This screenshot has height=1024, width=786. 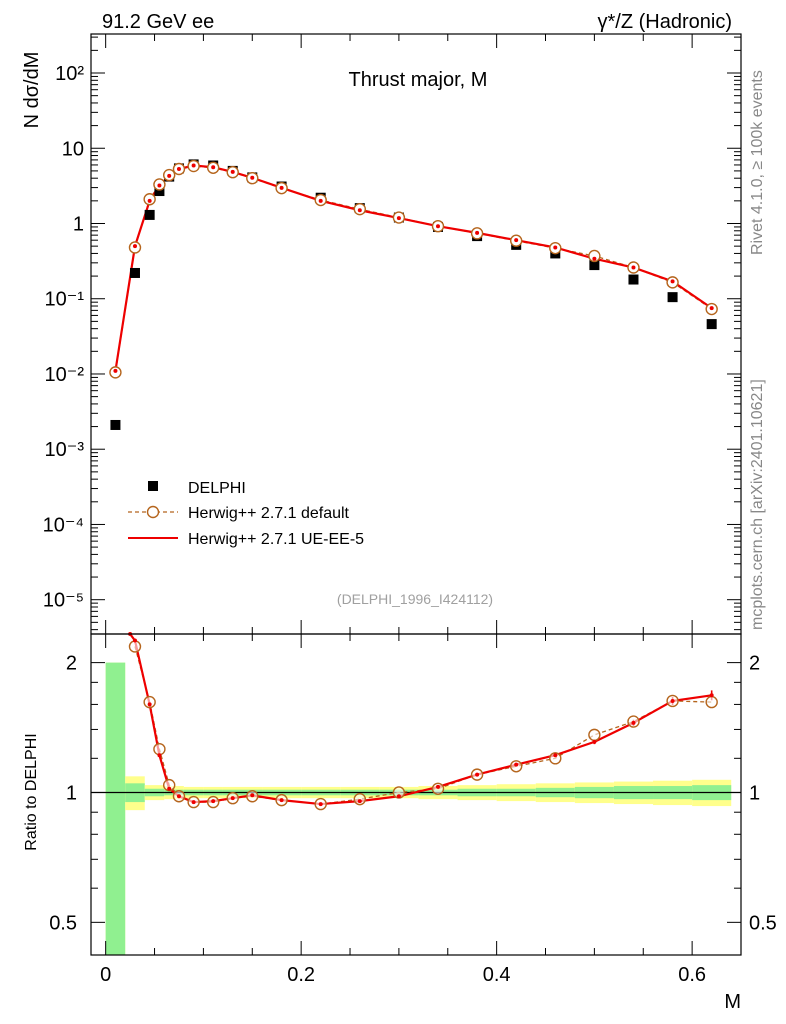 What do you see at coordinates (78, 224) in the screenshot?
I see `main-y-tick-label: 1` at bounding box center [78, 224].